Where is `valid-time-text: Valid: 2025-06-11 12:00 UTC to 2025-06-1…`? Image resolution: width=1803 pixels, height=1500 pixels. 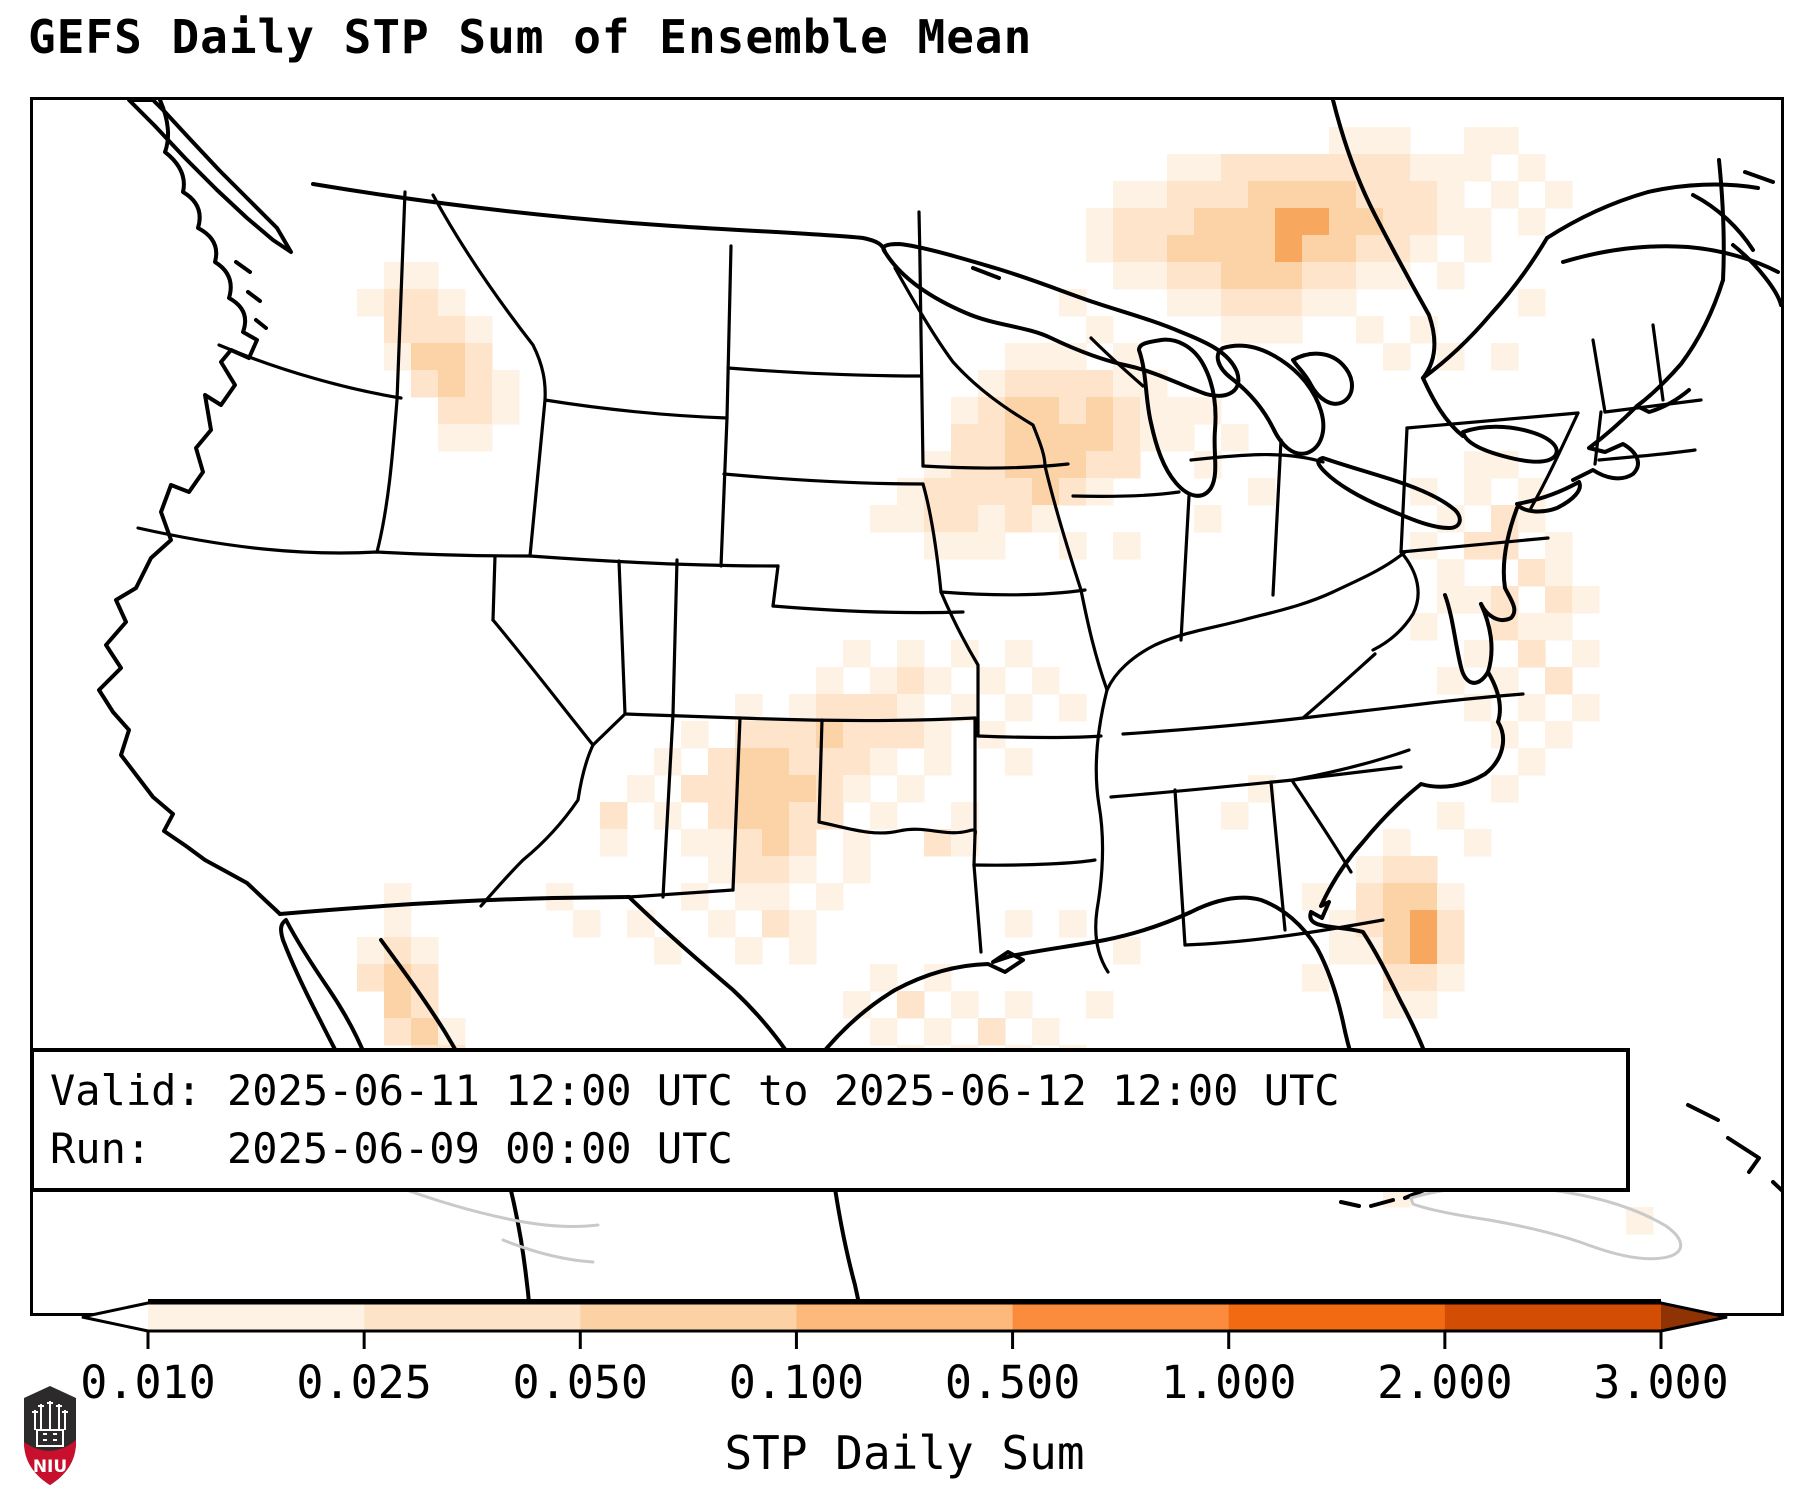
valid-time-text: Valid: 2025-06-11 12:00 UTC to 2025-06-1… is located at coordinates (695, 1090).